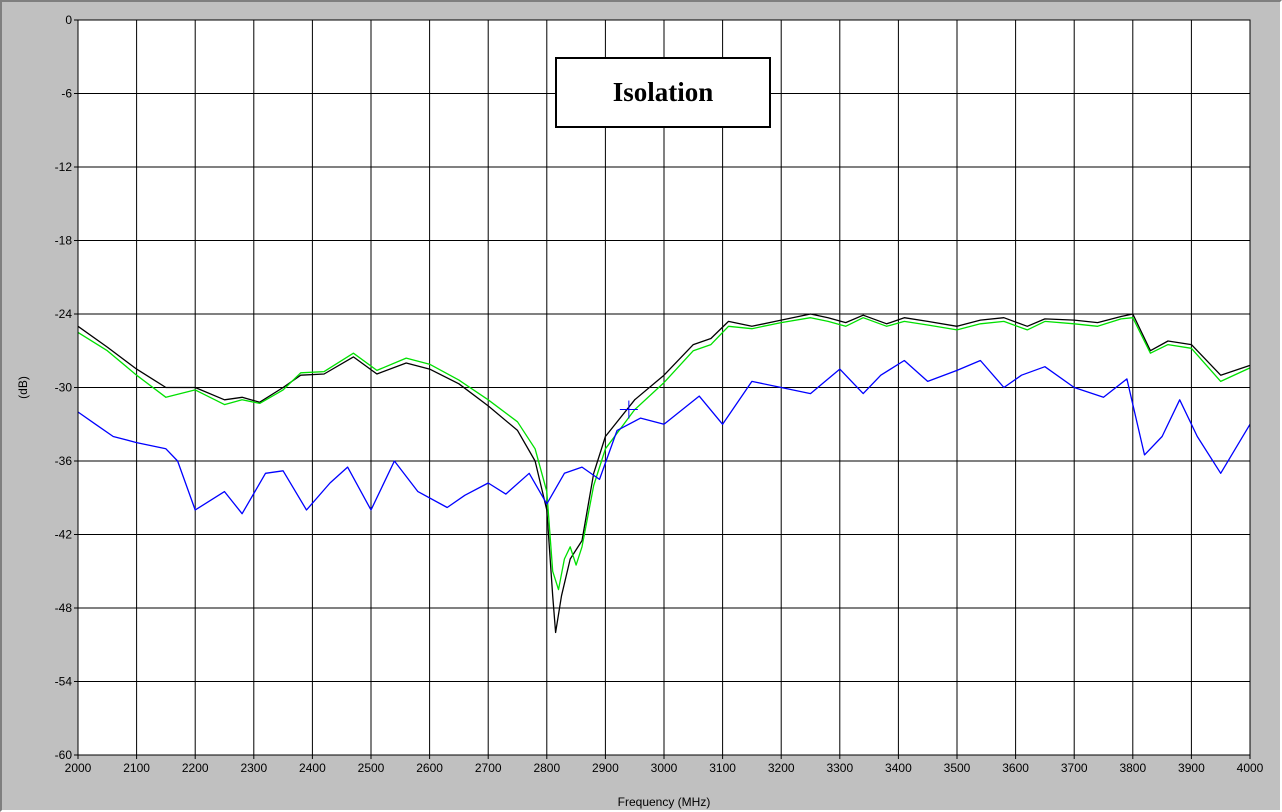  I want to click on x-tick-label: 3100, so click(722, 768).